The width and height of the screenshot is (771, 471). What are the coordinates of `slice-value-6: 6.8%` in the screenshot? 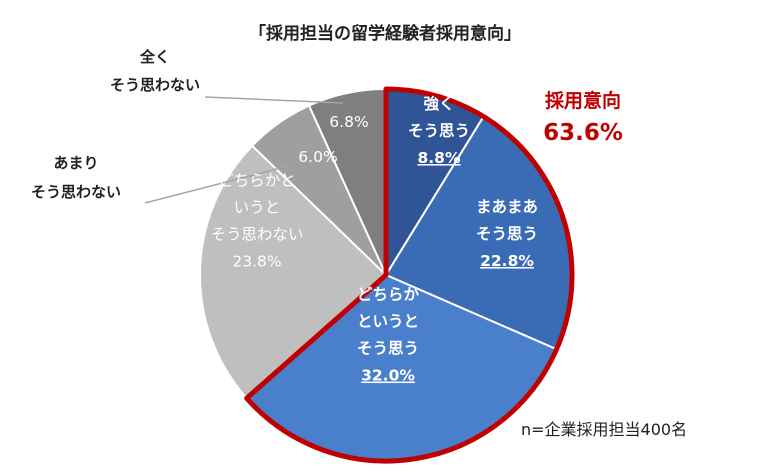 It's located at (348, 122).